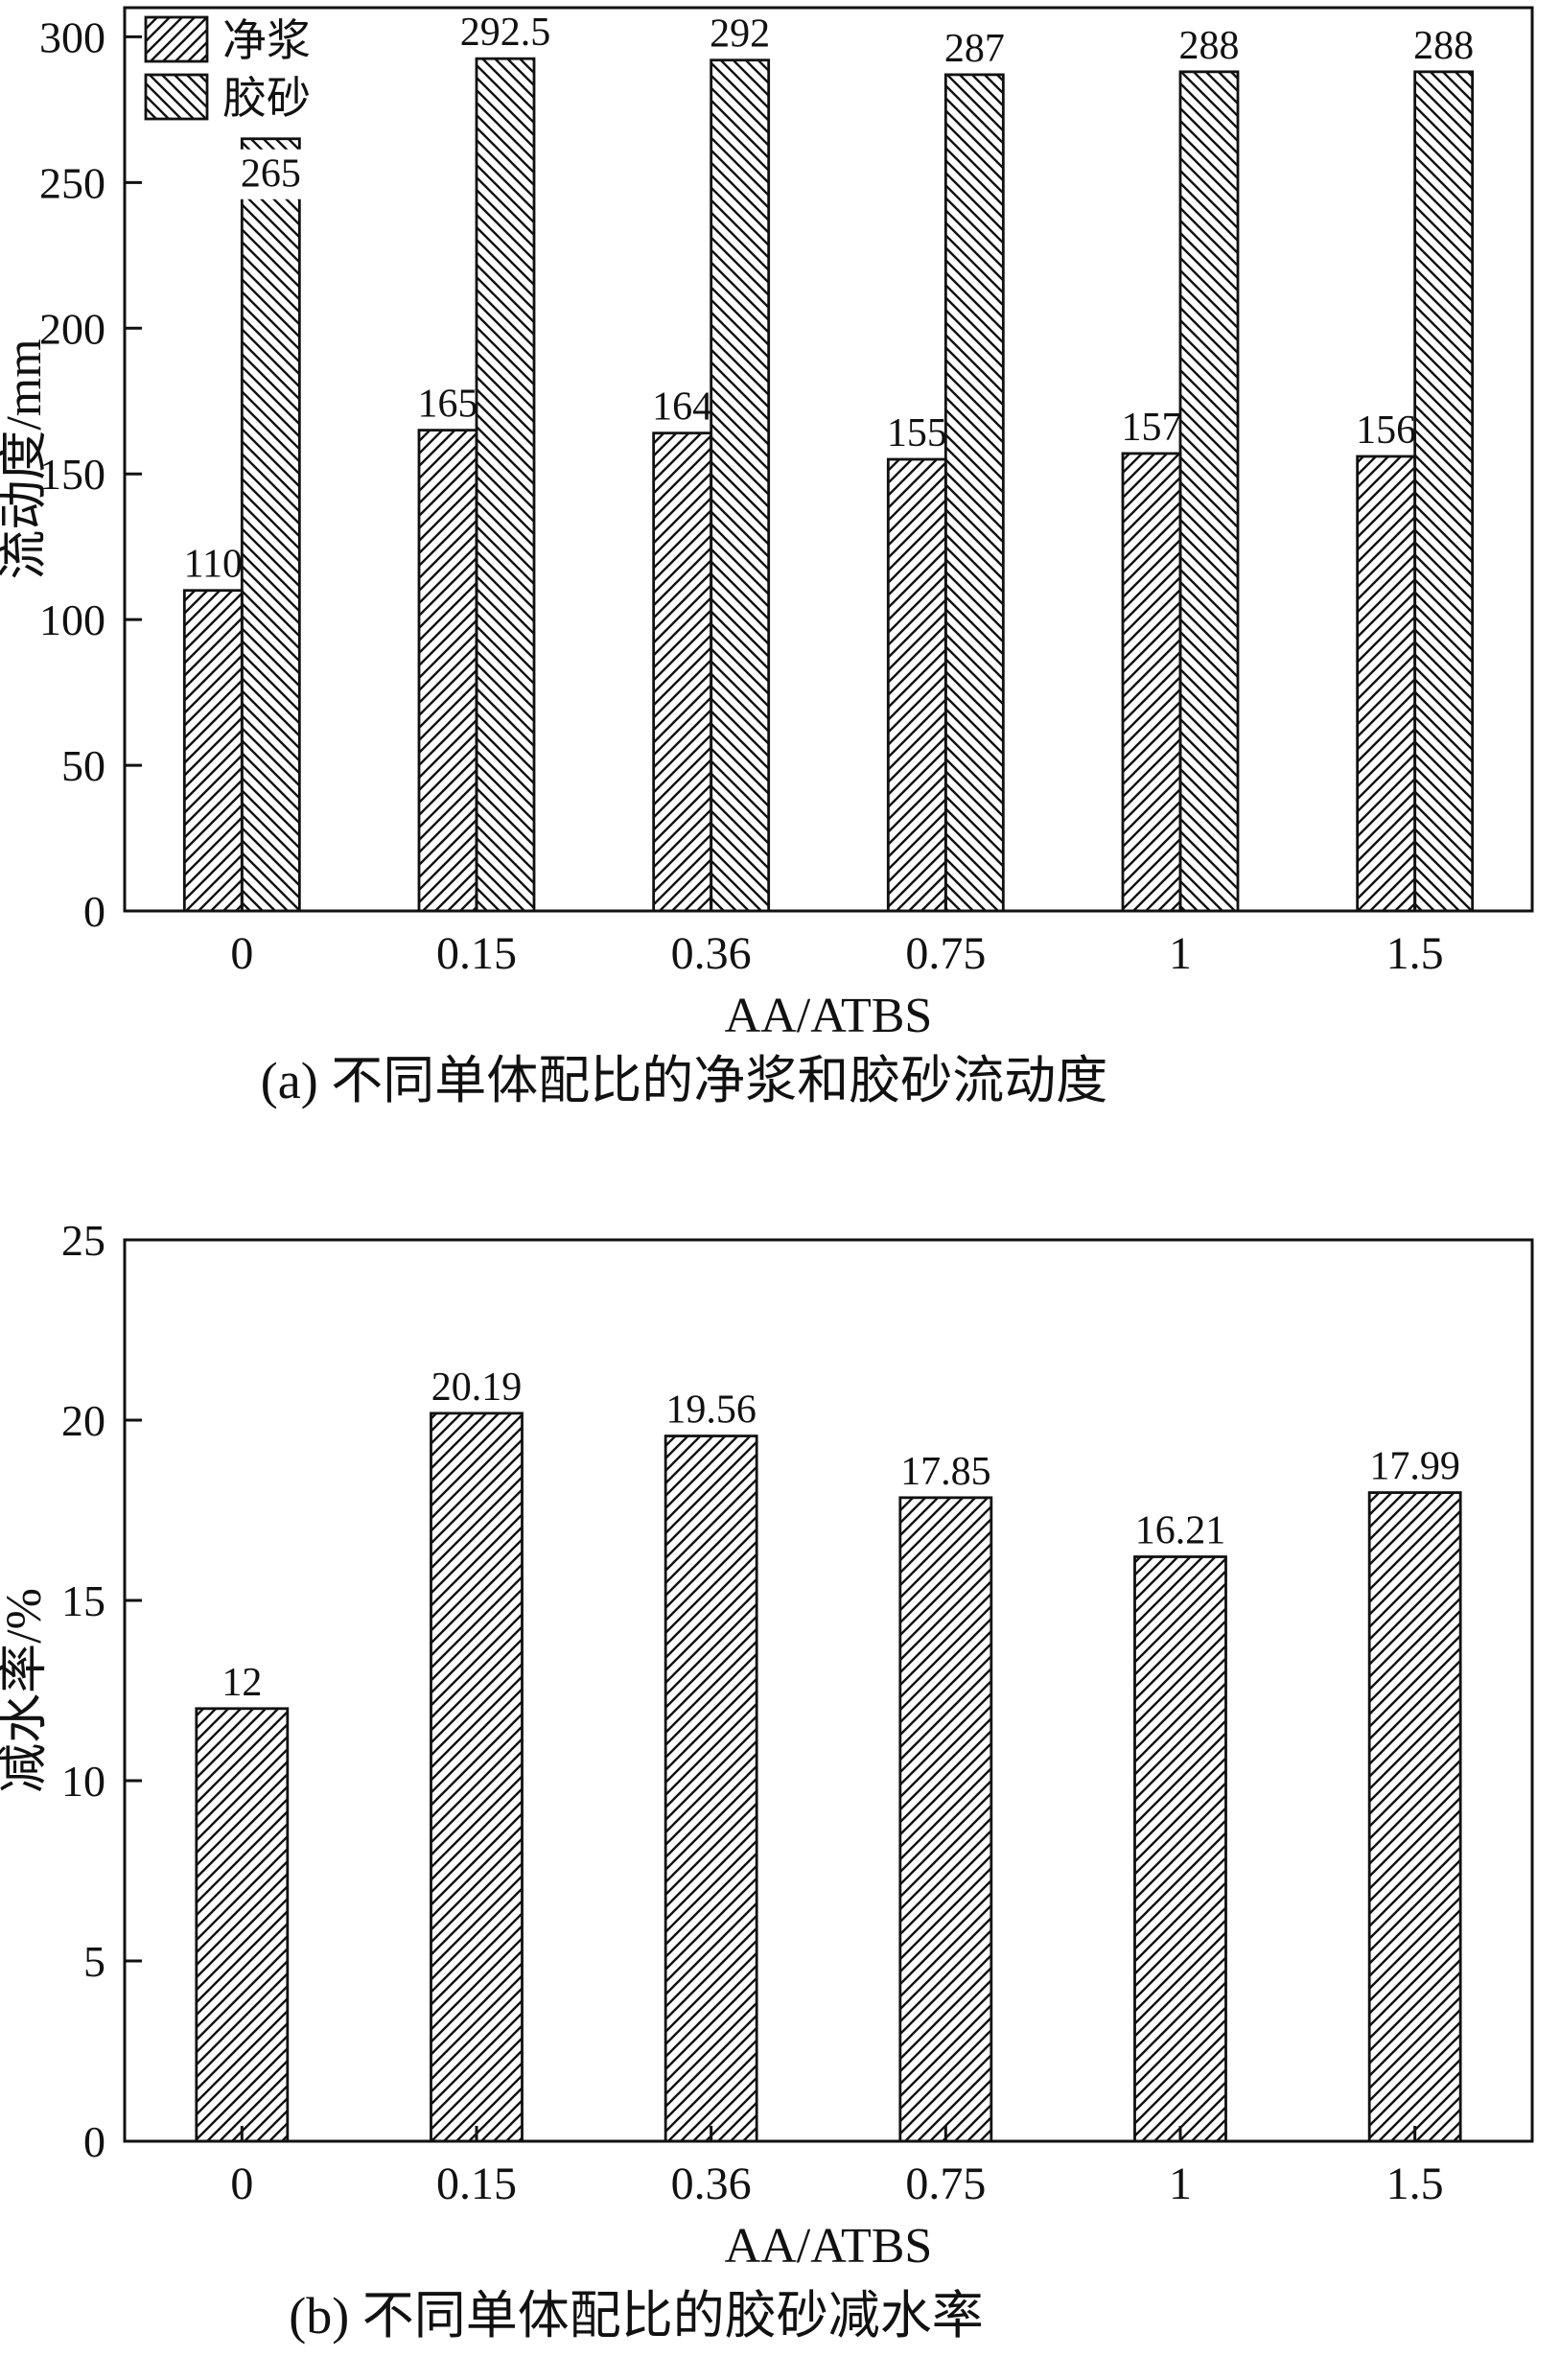 This screenshot has height=2380, width=1560. I want to click on svg-text: 50, so click(83, 765).